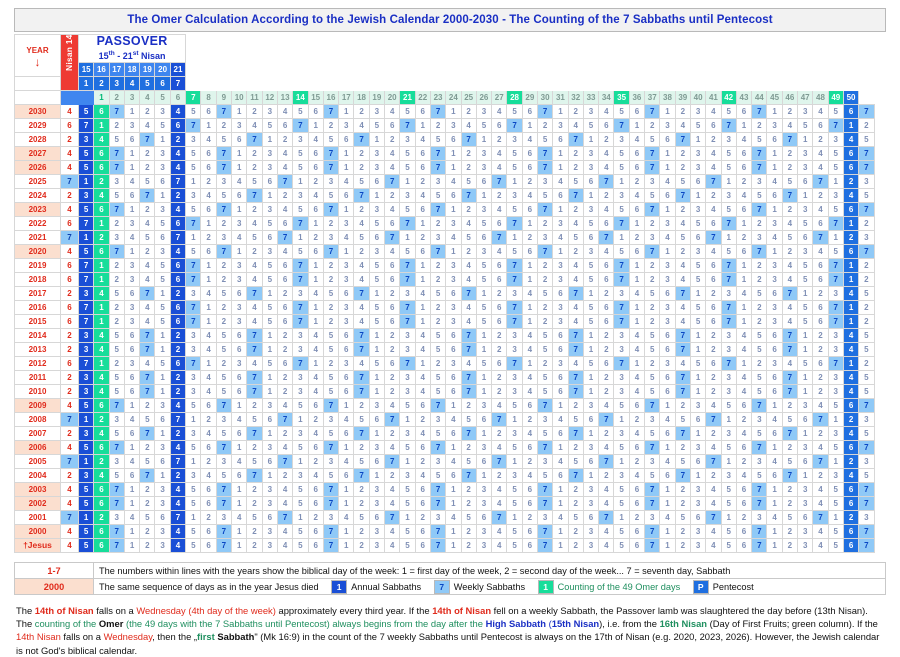 The width and height of the screenshot is (900, 657). Describe the element at coordinates (235, 636) in the screenshot. I see `footer-seg-22: Sabbath` at that location.